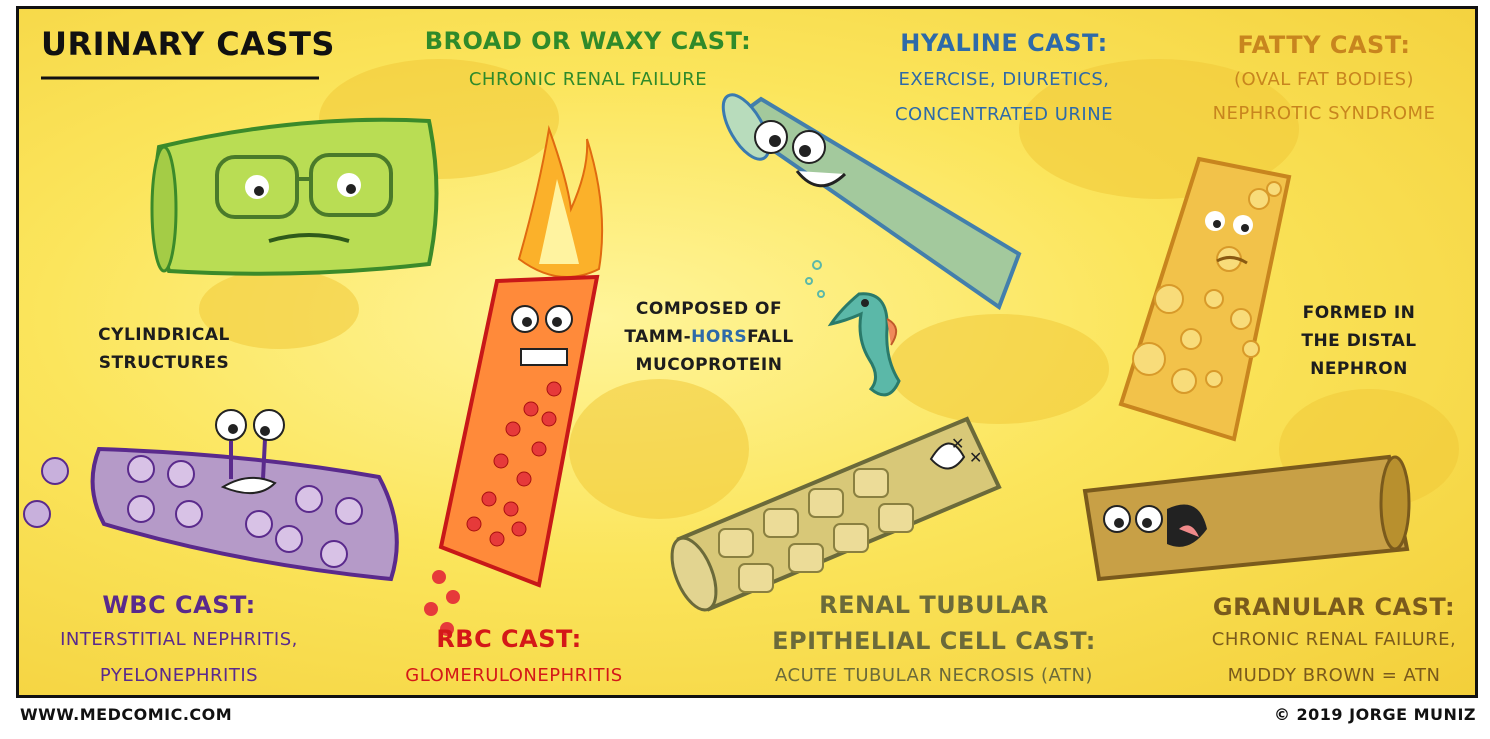  Describe the element at coordinates (1004, 114) in the screenshot. I see `hyaline-cast-desc-2: CONCENTRATED URINE` at that location.